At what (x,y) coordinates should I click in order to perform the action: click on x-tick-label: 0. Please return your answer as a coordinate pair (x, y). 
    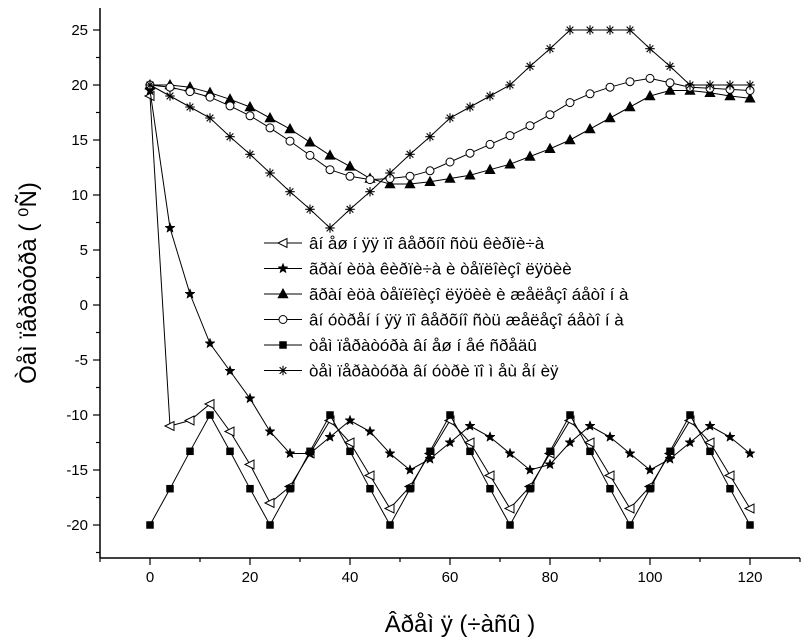
    Looking at the image, I should click on (150, 577).